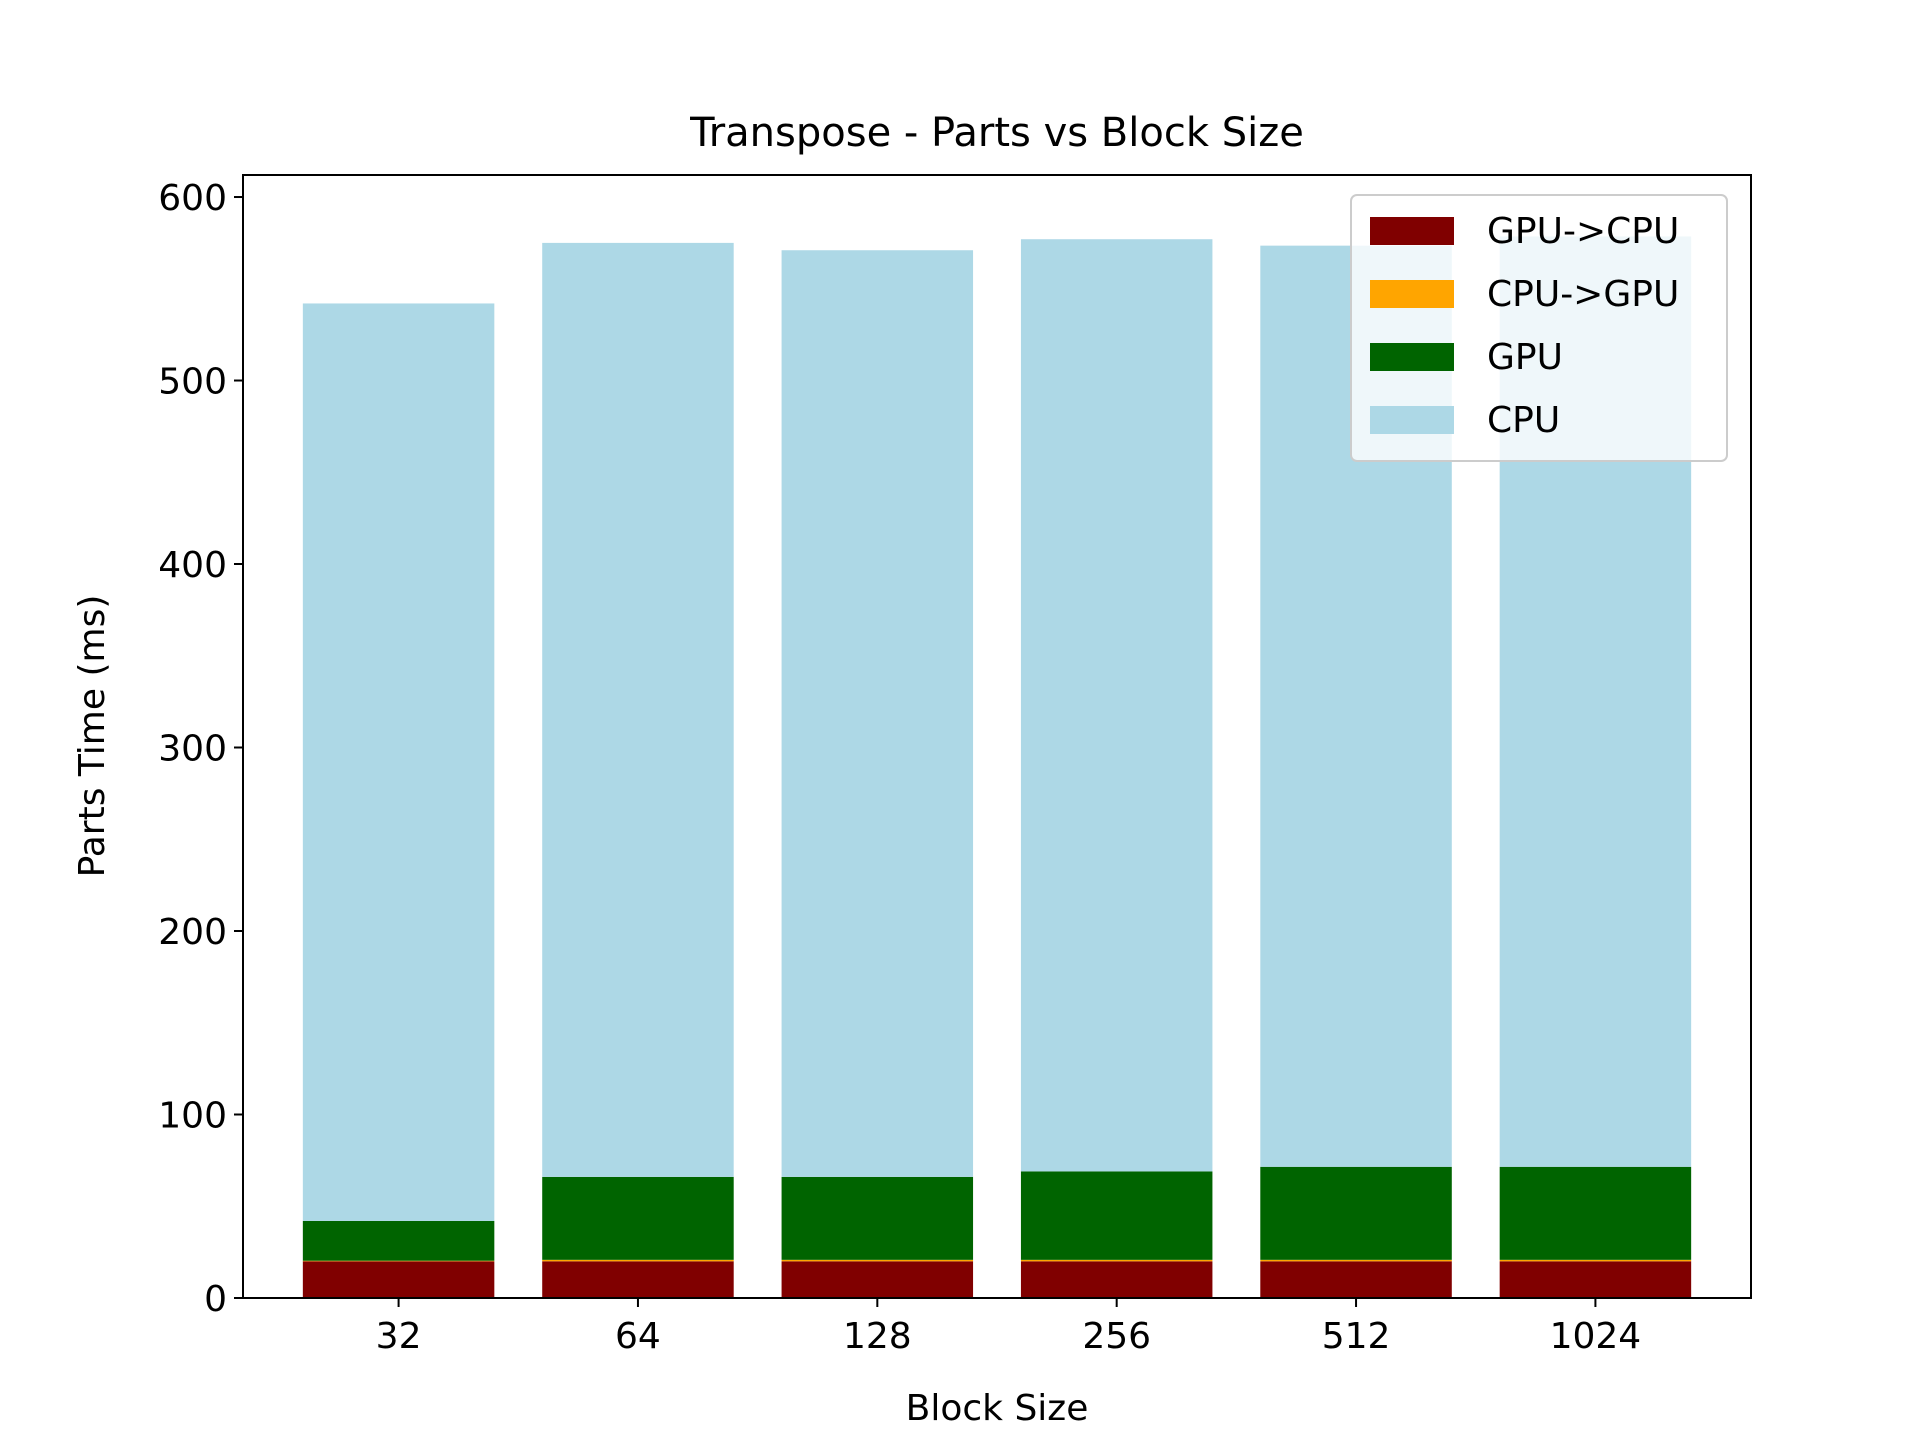 The image size is (1920, 1440). What do you see at coordinates (1523, 420) in the screenshot?
I see `legend-label: CPU` at bounding box center [1523, 420].